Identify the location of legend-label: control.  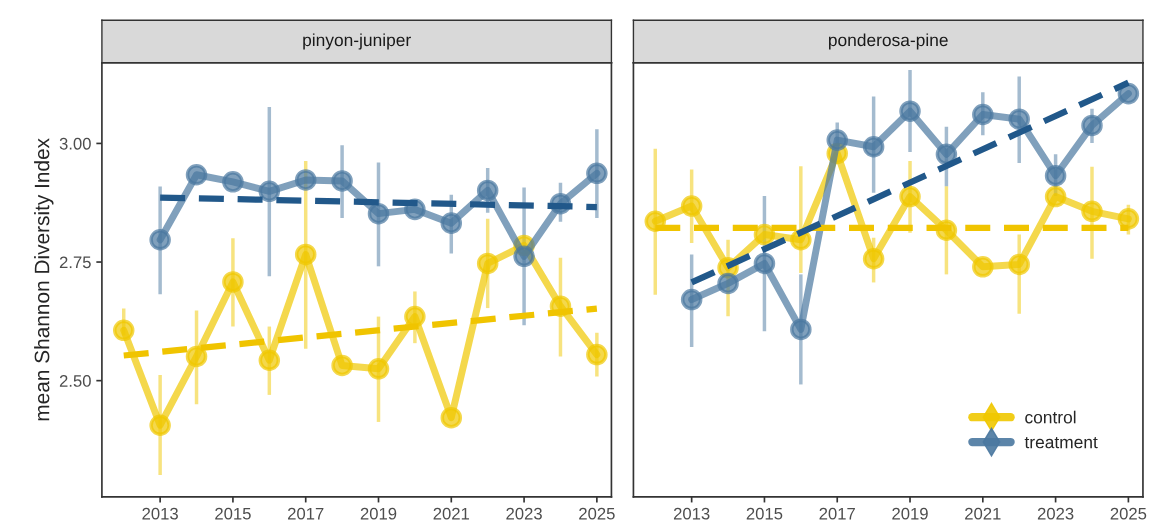
(1050, 417).